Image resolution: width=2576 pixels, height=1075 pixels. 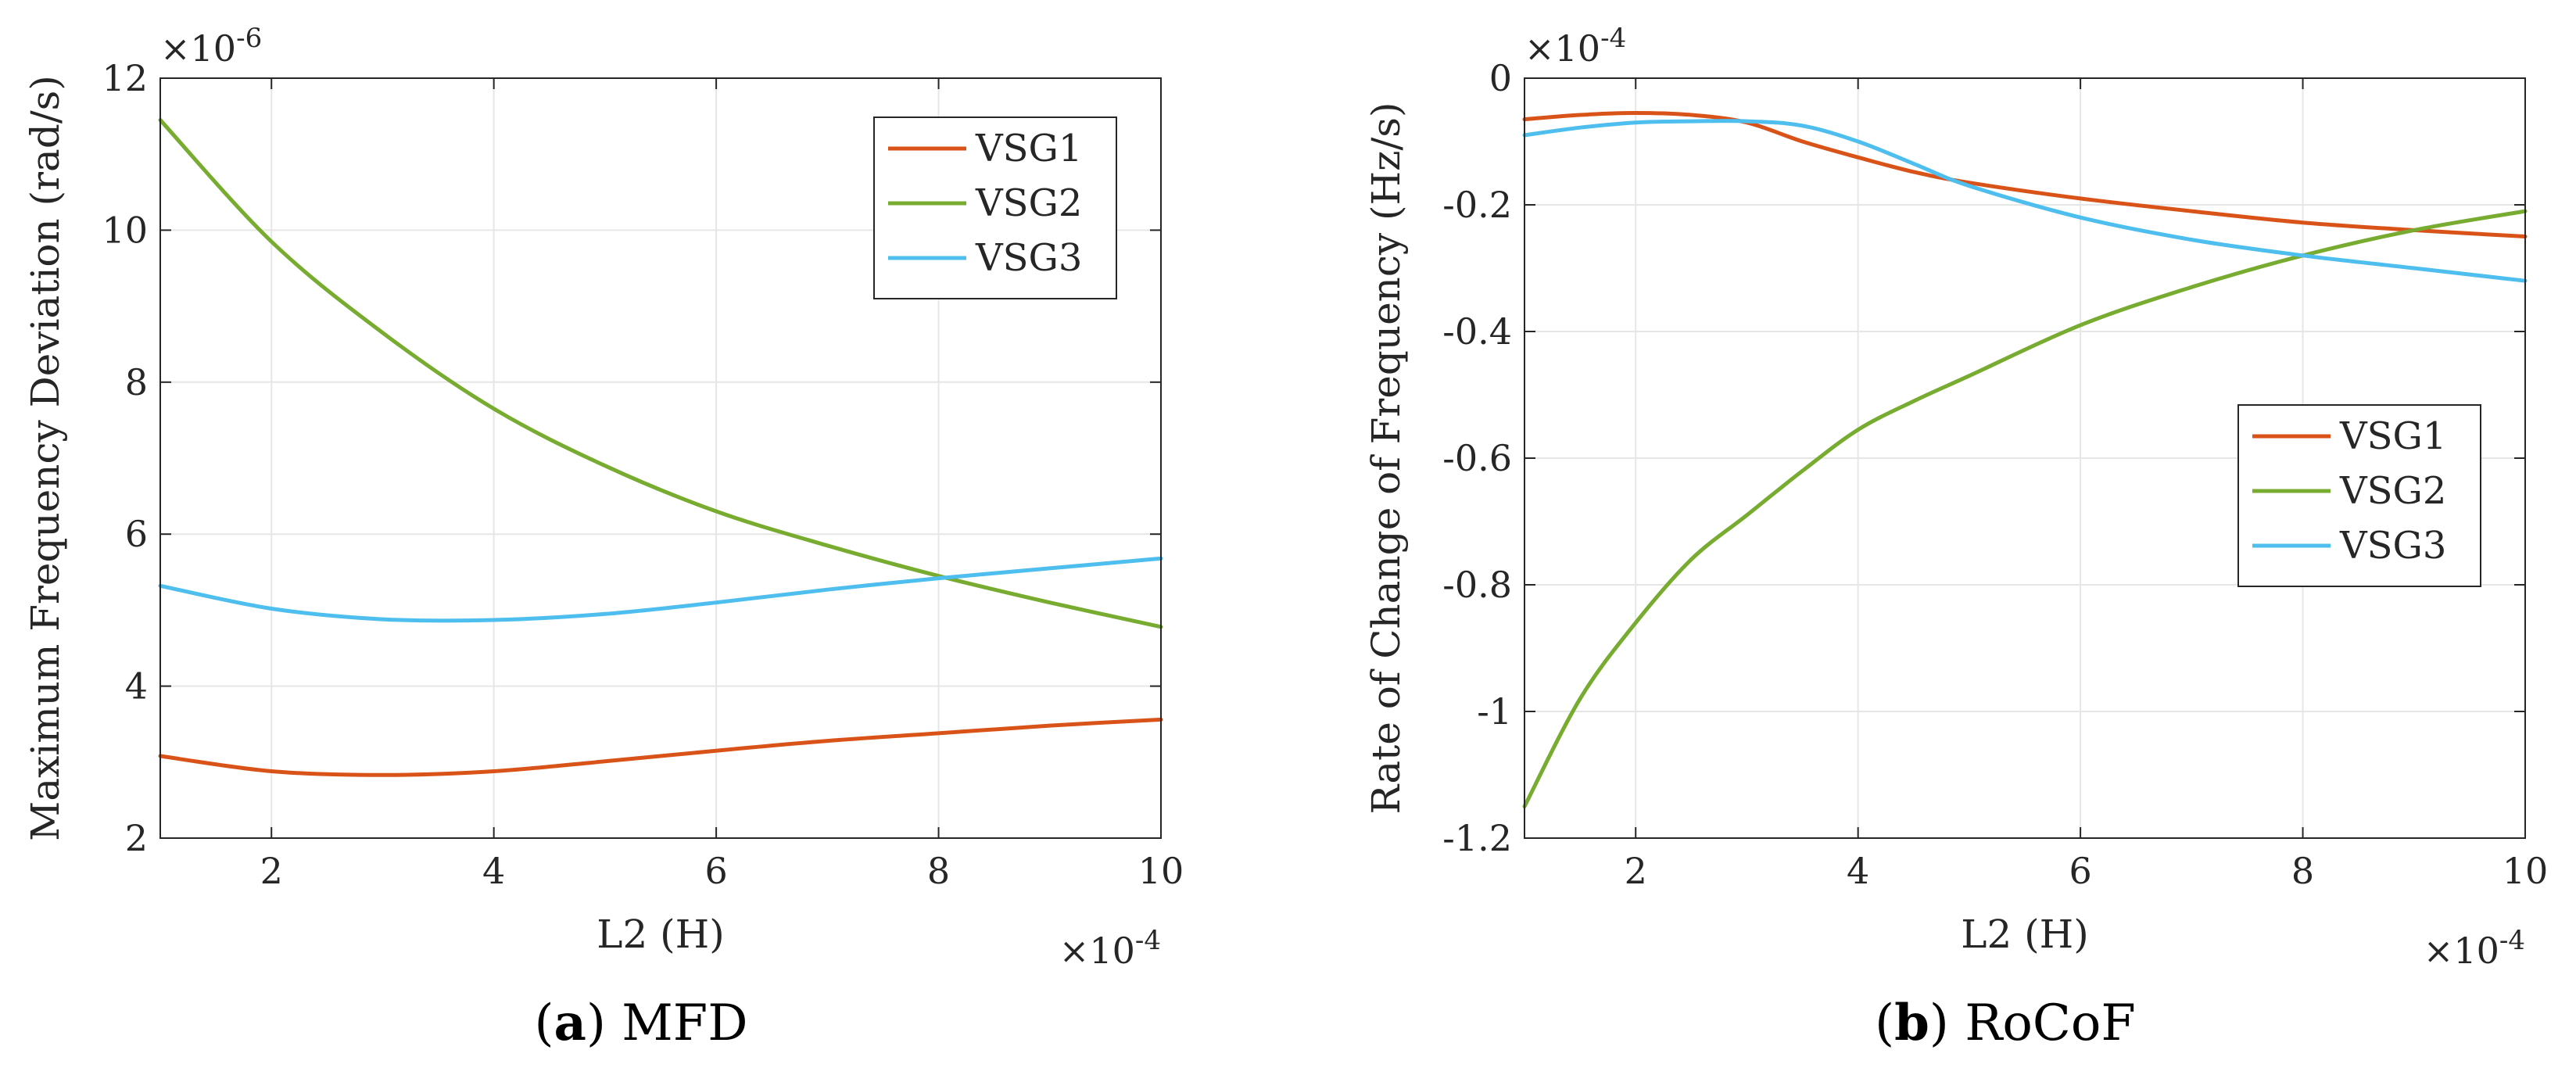 I want to click on panel-b-caption: (b) RoCoF, so click(x=2005, y=1023).